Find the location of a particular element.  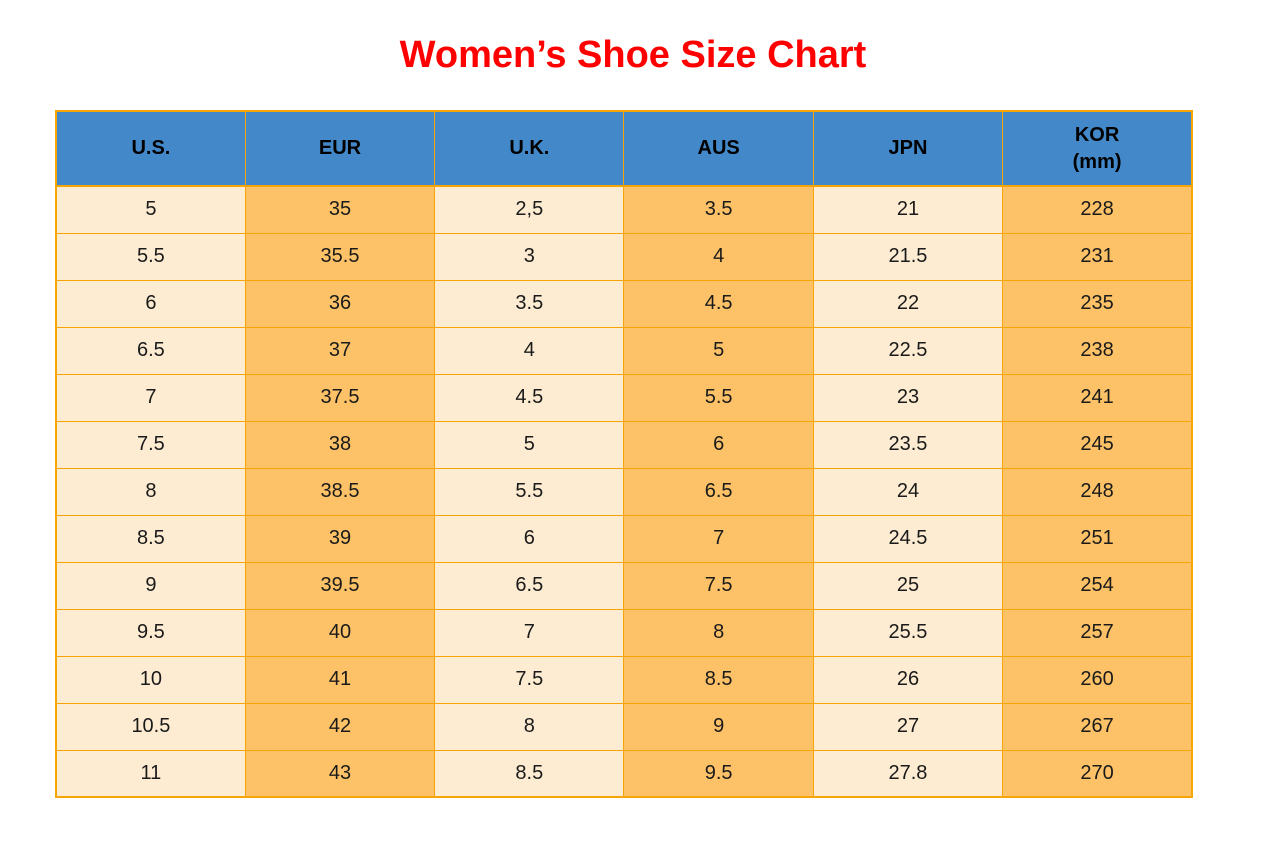

table-row: 8 38.5 5.5 6.5 24 248 is located at coordinates (624, 491).